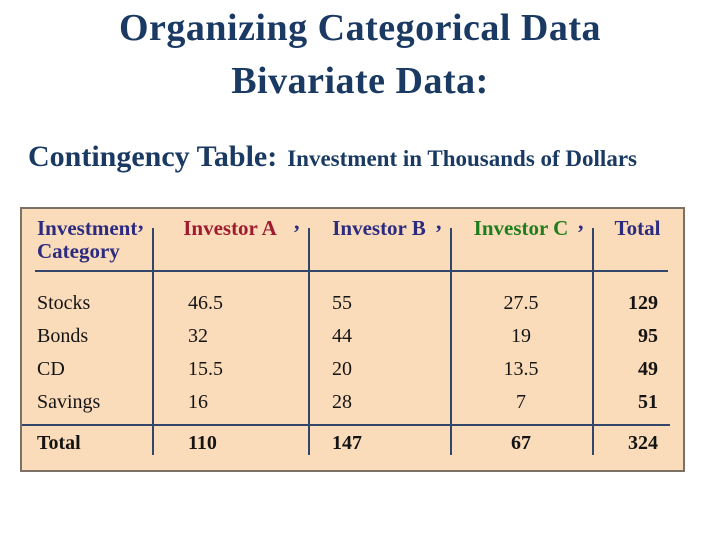  I want to click on cell-investor-a: 16, so click(198, 402).